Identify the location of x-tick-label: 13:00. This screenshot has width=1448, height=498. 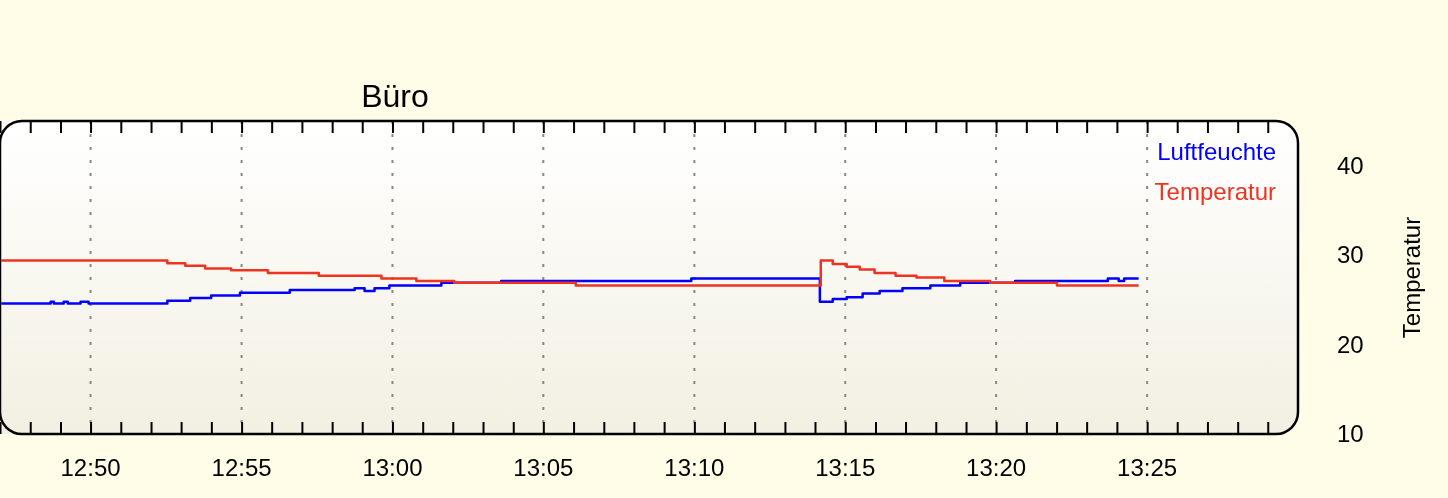
(392, 467).